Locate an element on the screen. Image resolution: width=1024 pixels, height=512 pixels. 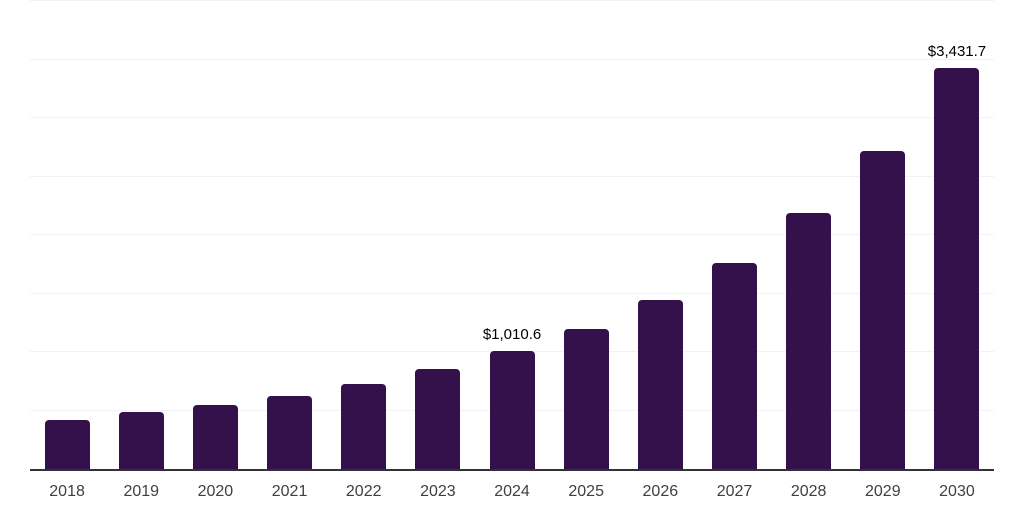
x-axis-label: 2025 is located at coordinates (586, 491).